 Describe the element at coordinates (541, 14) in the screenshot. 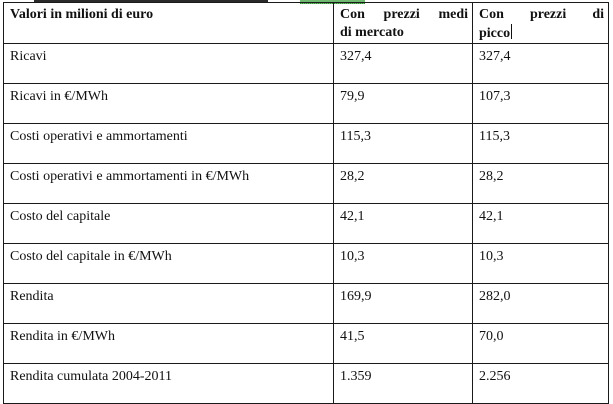

I see `header-peak-line1: Con prezzi di` at that location.